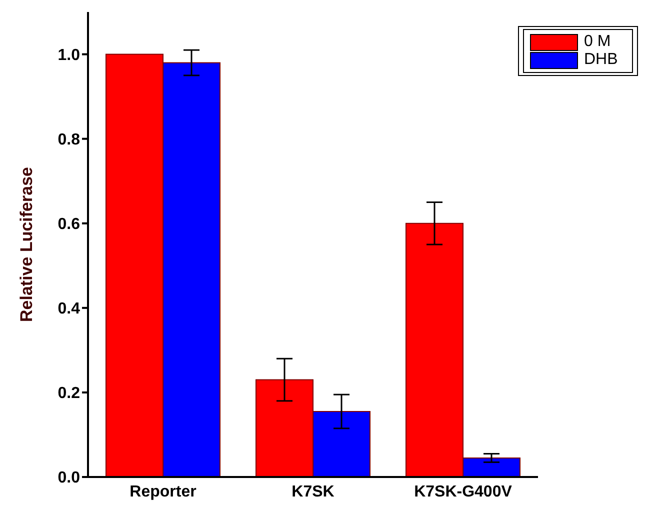  What do you see at coordinates (69, 393) in the screenshot?
I see `y-tick-label: 0.2` at bounding box center [69, 393].